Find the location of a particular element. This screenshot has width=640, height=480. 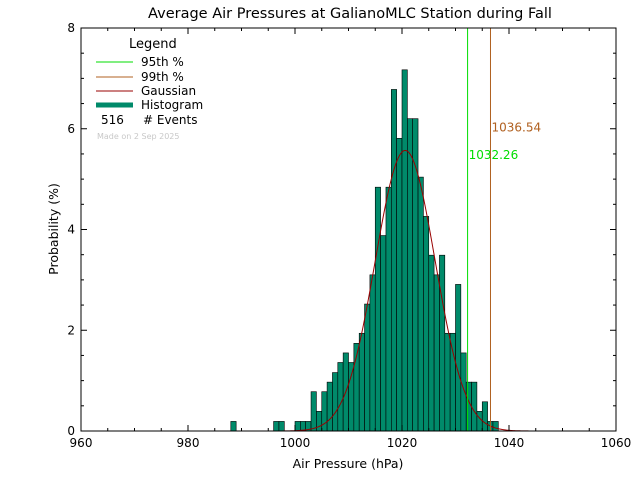

legend-events-count: 516 is located at coordinates (112, 120).